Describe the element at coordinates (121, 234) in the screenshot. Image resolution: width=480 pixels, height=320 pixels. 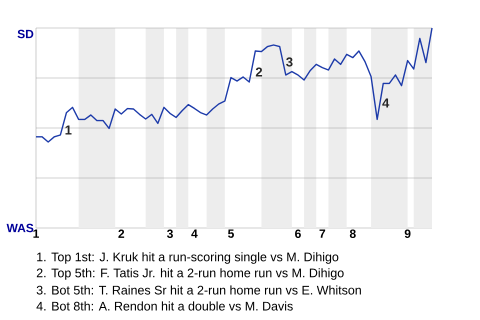
I see `x-tick-label: 2` at that location.